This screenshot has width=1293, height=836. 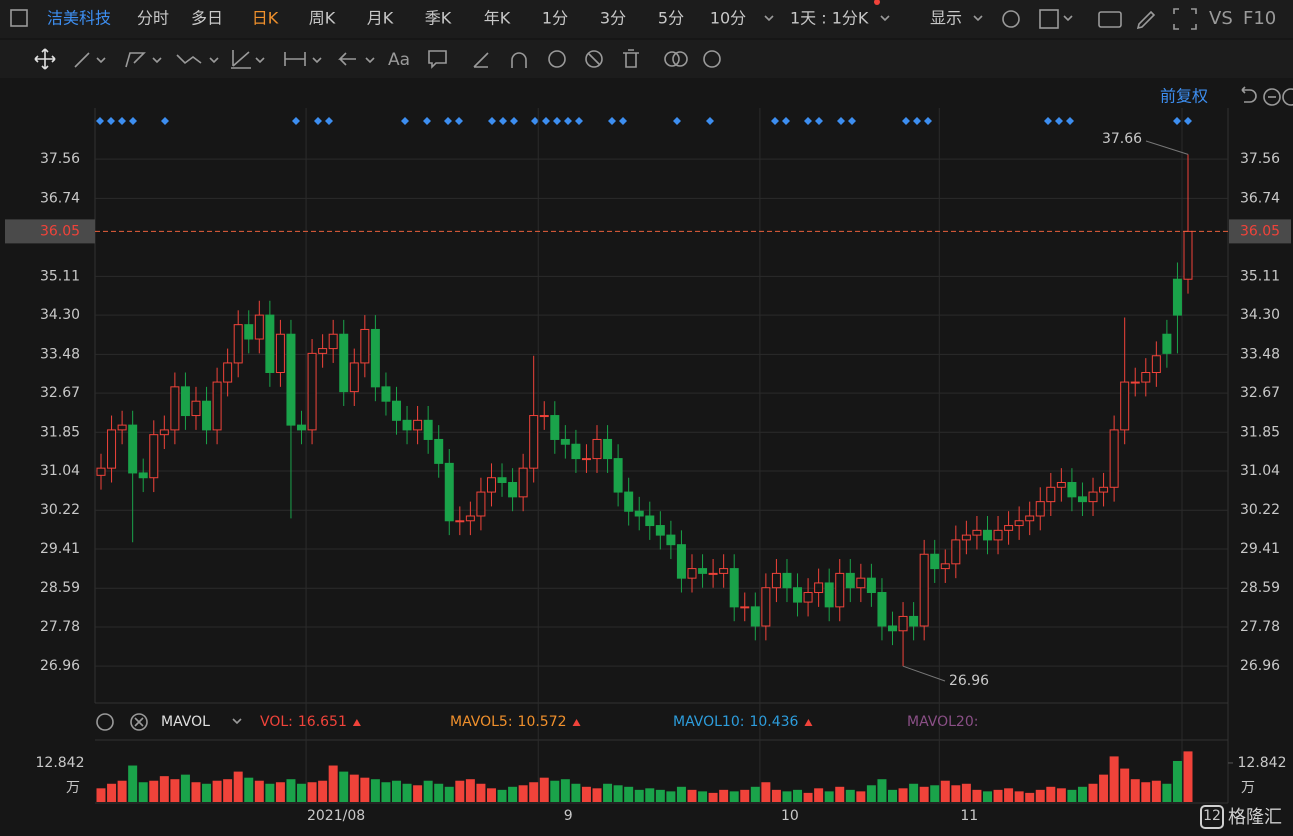 I want to click on adjust-mode: 前复权, so click(x=1184, y=96).